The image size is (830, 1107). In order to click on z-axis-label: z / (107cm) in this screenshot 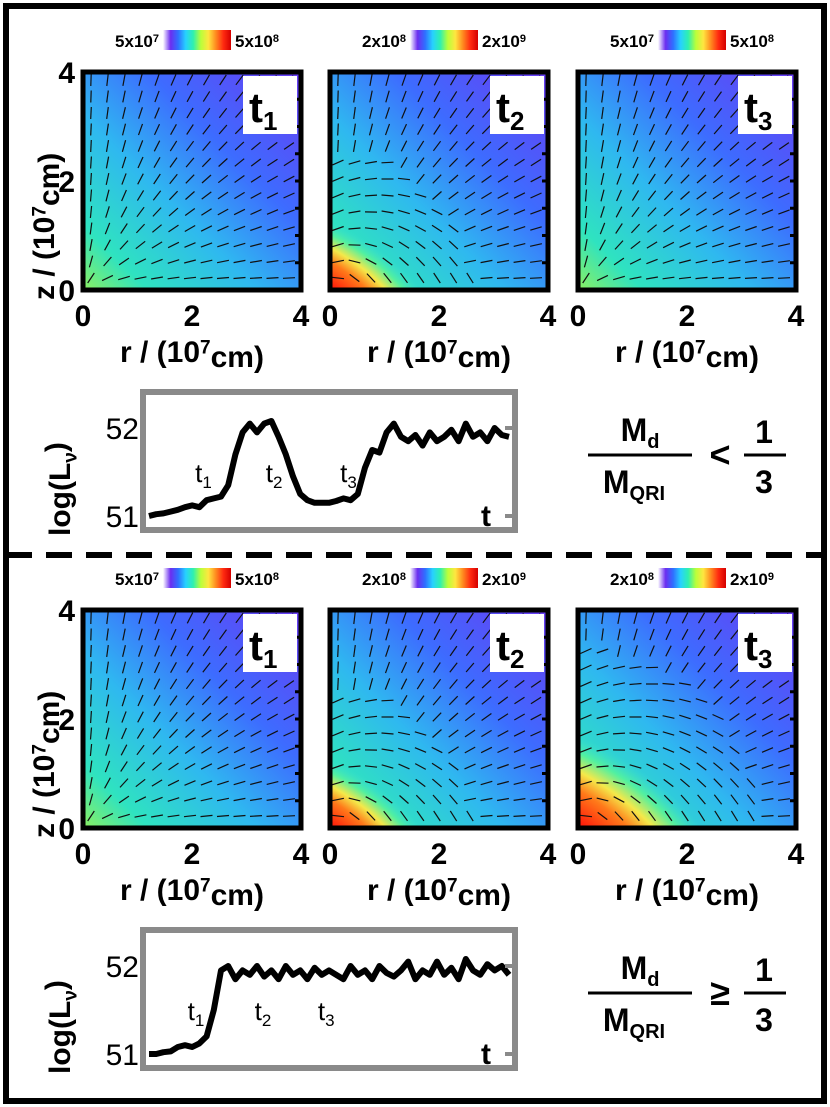, I will do `click(47, 226)`.